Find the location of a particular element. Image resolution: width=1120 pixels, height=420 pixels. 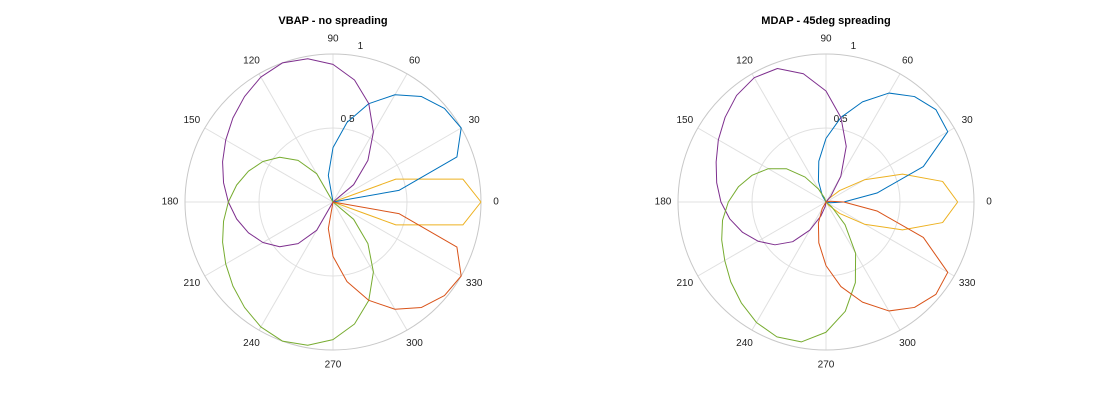

chart-title: VBAP - no spreading is located at coordinates (332, 21).